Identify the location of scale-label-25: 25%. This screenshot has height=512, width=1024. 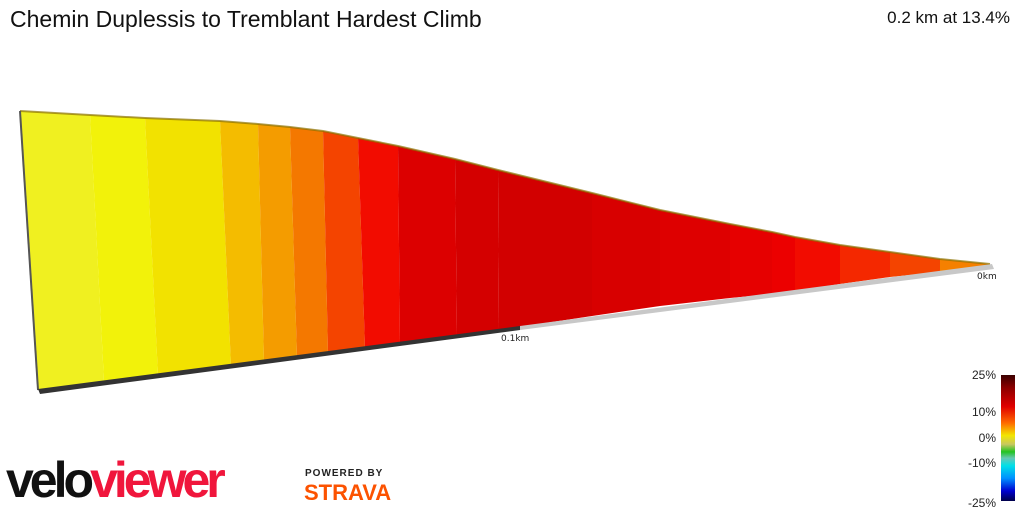
(983, 375).